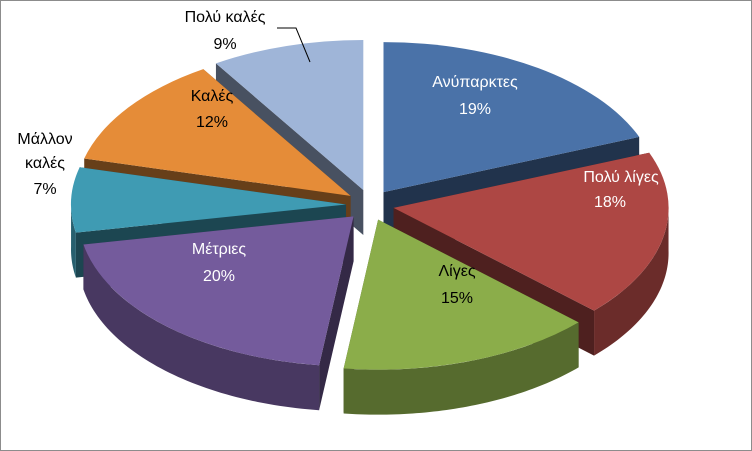  Describe the element at coordinates (224, 44) in the screenshot. I see `slice-percent-label: 9%` at that location.